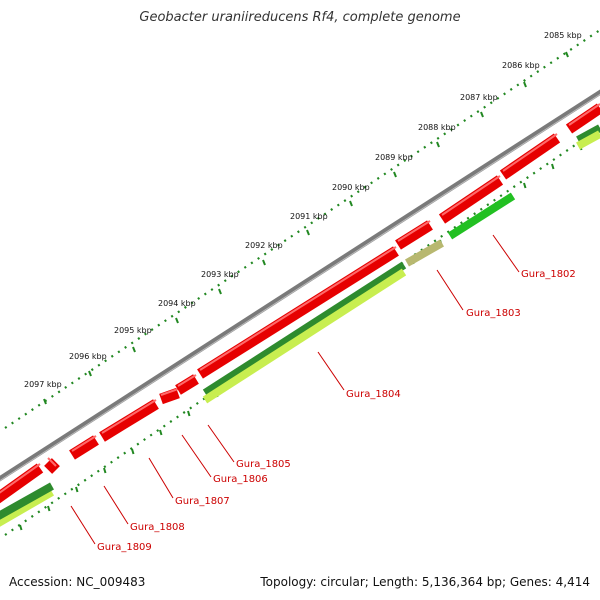  I want to click on gene-label: Gura_1809, so click(124, 547).